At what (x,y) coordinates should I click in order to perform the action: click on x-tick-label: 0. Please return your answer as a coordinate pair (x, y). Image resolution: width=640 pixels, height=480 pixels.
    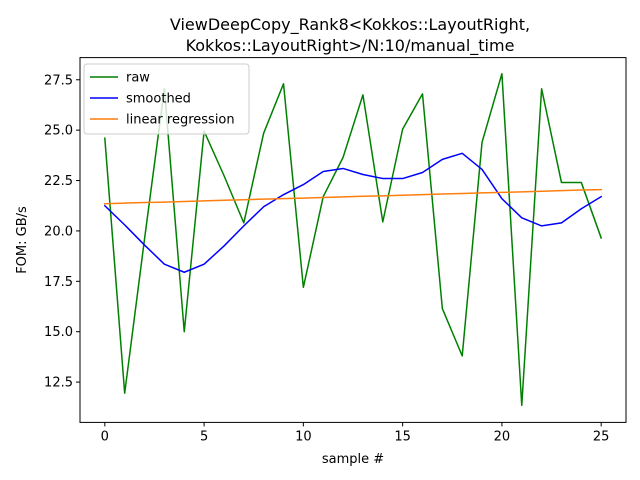
    Looking at the image, I should click on (105, 436).